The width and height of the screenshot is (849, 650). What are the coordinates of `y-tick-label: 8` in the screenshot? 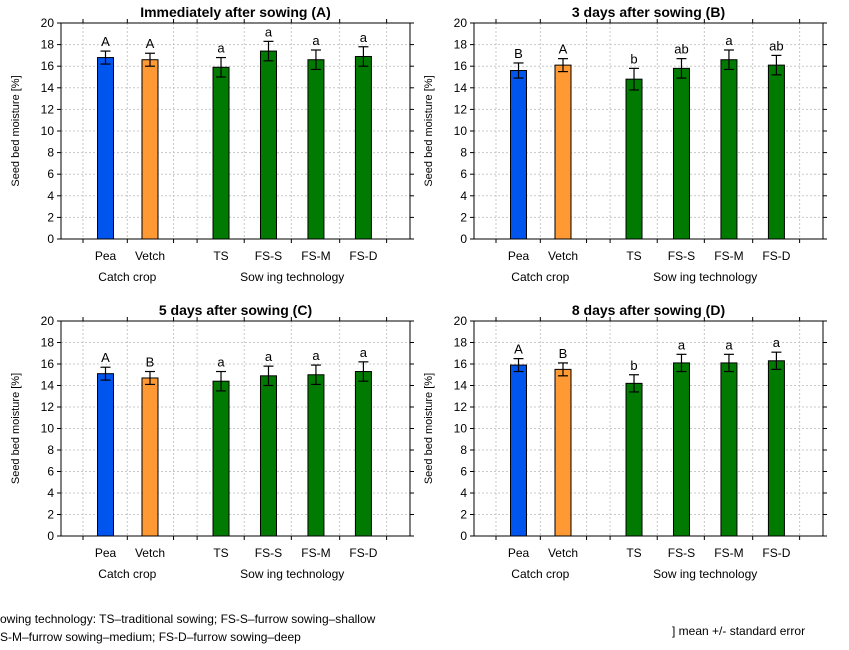 It's located at (50, 153).